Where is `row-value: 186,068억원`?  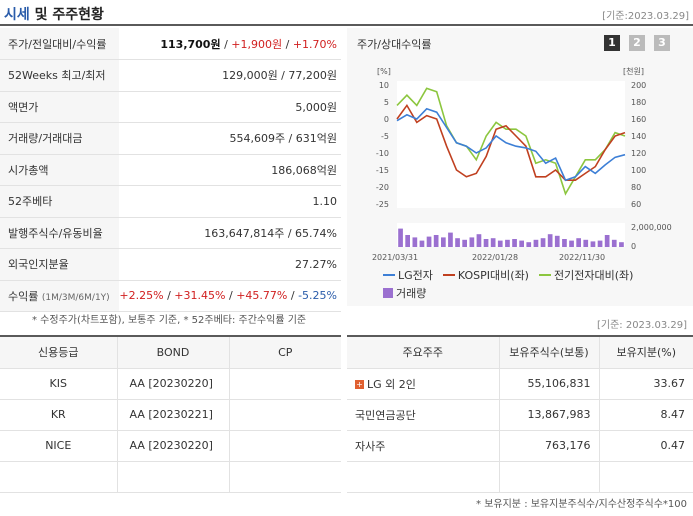 row-value: 186,068억원 is located at coordinates (230, 170).